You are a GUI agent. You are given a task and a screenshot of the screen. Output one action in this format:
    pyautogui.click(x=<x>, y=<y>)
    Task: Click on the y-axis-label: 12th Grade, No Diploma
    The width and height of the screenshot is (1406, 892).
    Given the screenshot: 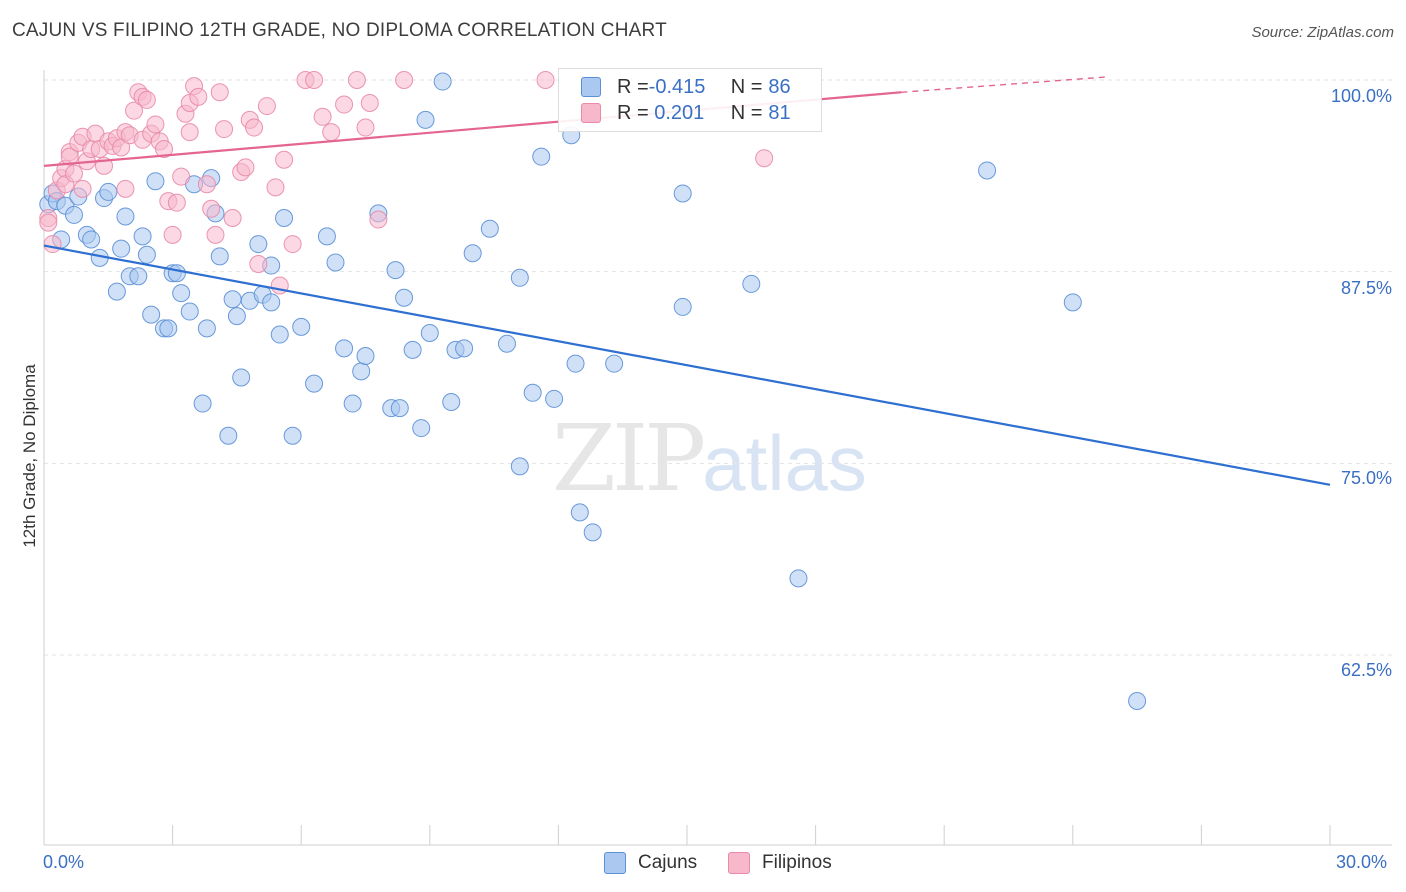 What is the action you would take?
    pyautogui.click(x=29, y=456)
    